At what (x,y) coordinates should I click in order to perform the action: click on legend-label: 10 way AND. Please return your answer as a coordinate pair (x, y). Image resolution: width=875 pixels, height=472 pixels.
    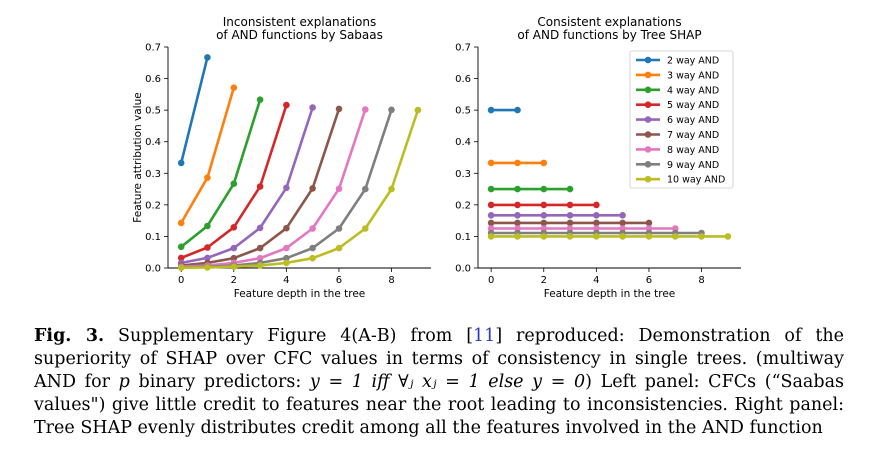
    Looking at the image, I should click on (696, 180).